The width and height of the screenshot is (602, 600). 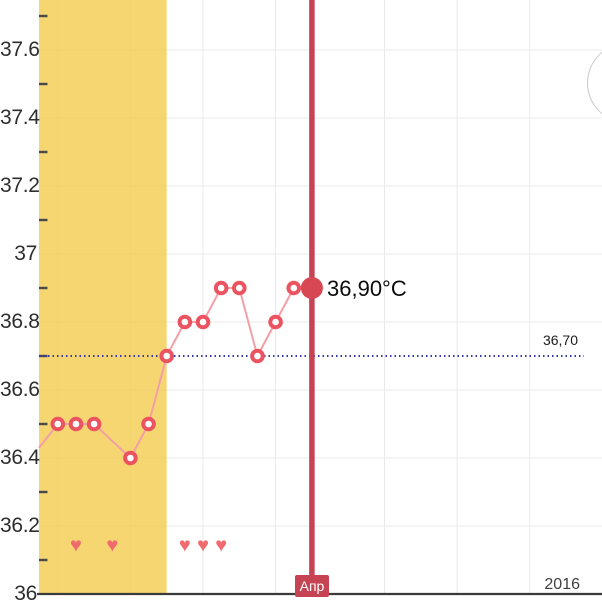 I want to click on y-axis-label: 37.6, so click(x=20, y=49).